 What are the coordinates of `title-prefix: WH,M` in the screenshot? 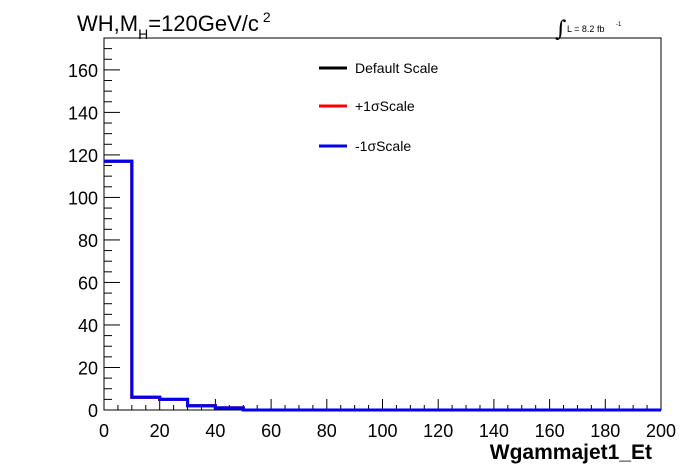 It's located at (107, 23).